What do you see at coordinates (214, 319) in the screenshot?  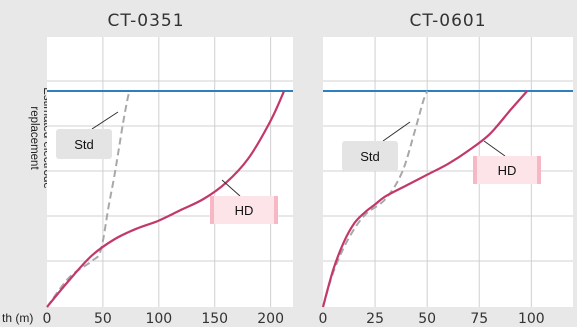 I see `x-tick-label: 150` at bounding box center [214, 319].